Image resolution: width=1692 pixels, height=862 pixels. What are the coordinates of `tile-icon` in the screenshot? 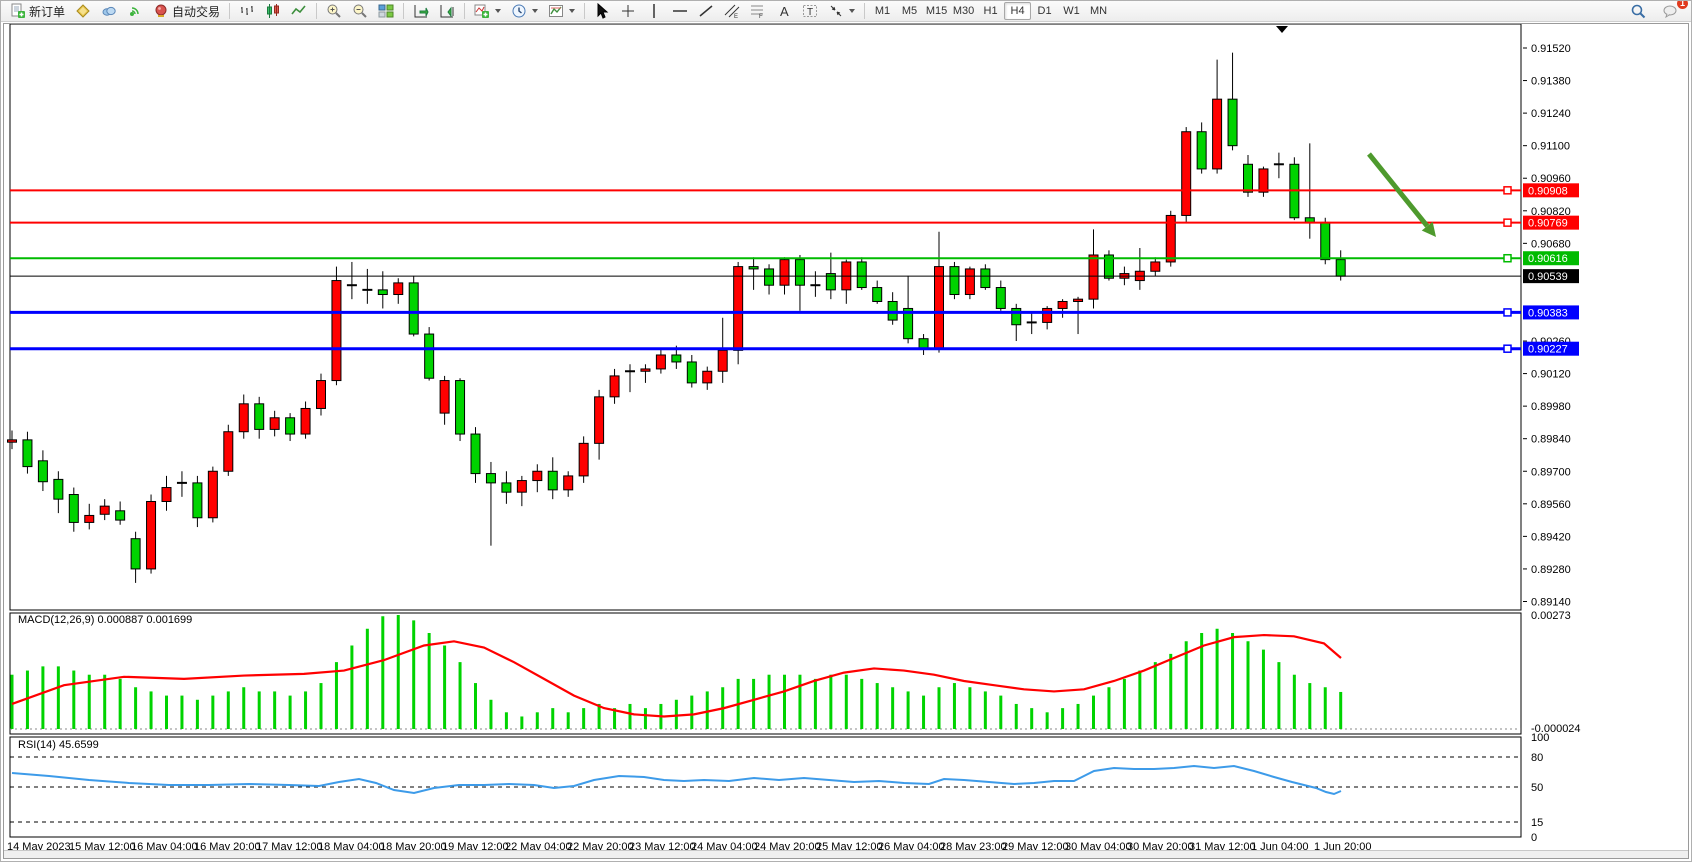 It's located at (386, 11).